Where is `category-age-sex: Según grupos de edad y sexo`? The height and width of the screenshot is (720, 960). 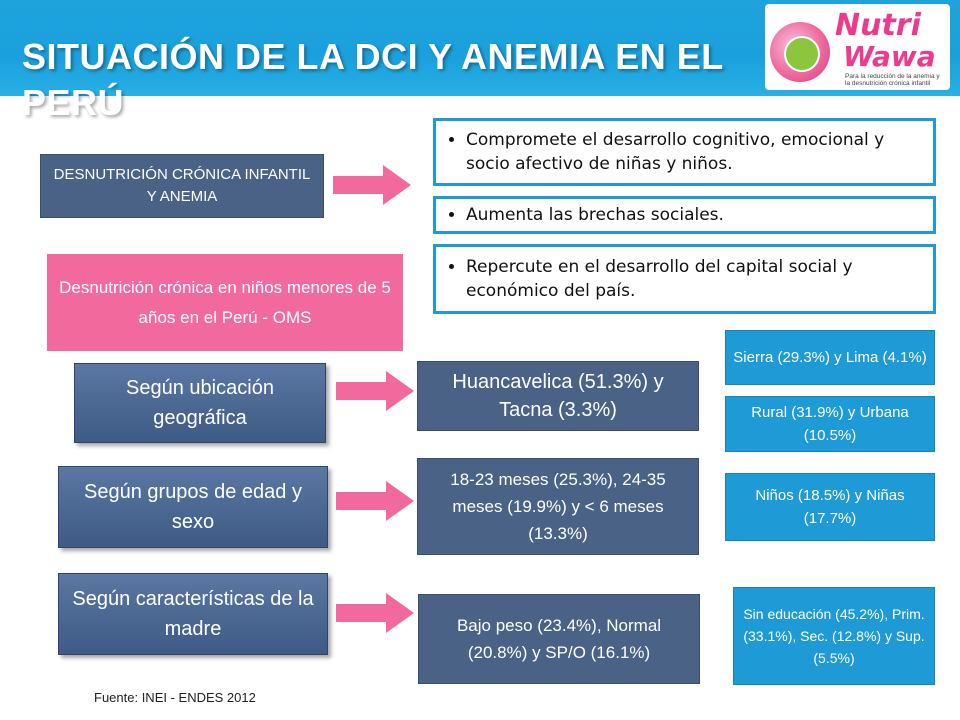 category-age-sex: Según grupos de edad y sexo is located at coordinates (193, 507).